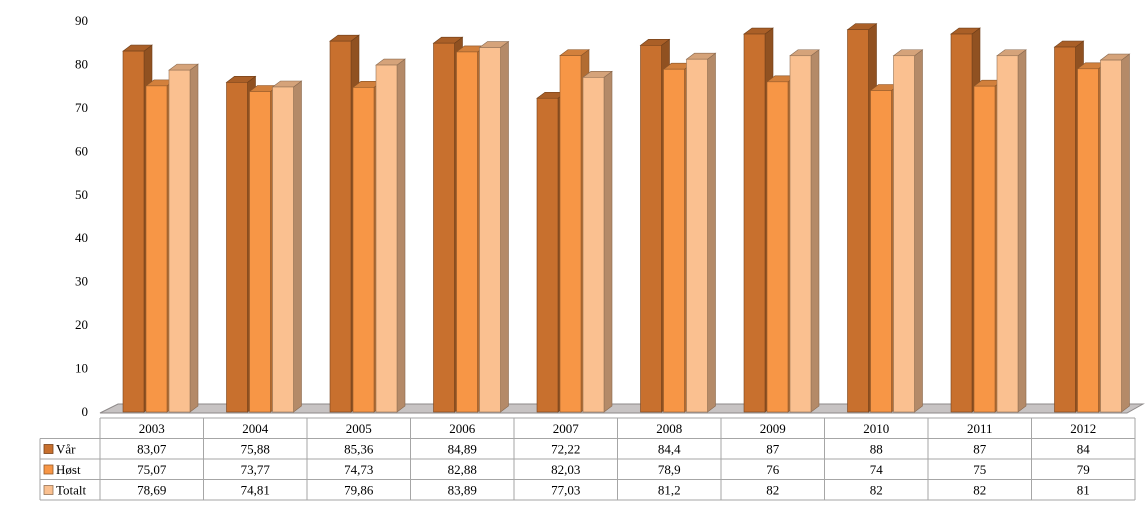 The image size is (1147, 507). What do you see at coordinates (669, 490) in the screenshot?
I see `data-label: 81,2` at bounding box center [669, 490].